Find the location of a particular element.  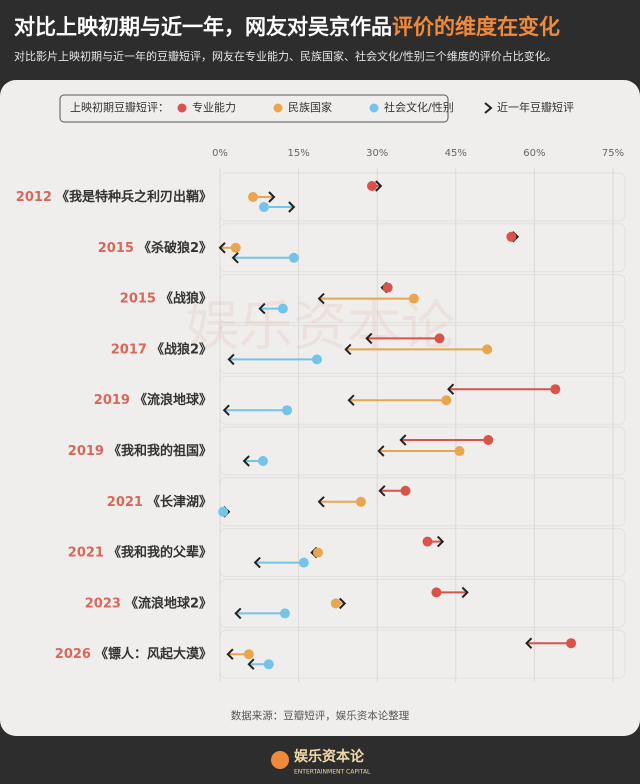

year: 2026 is located at coordinates (73, 654).